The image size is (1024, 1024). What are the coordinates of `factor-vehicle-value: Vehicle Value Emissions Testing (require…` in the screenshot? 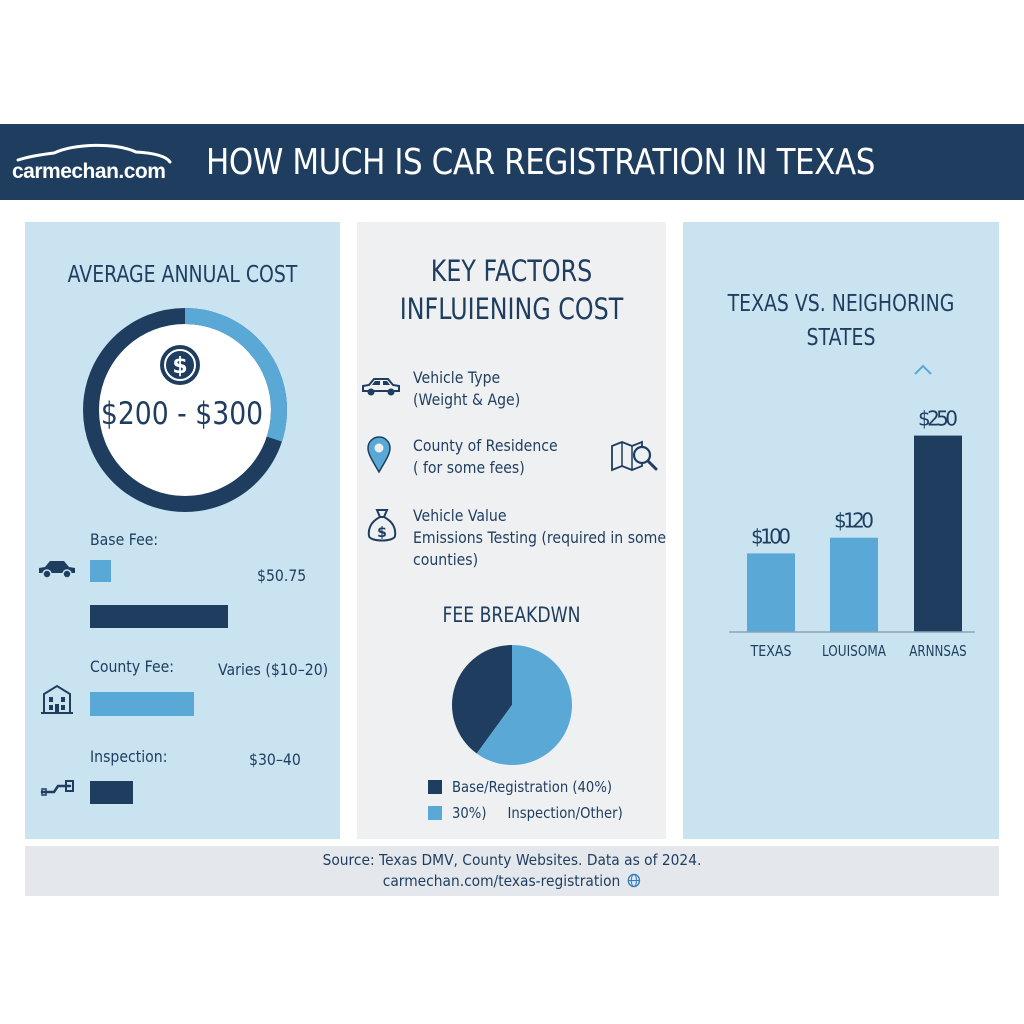 It's located at (539, 538).